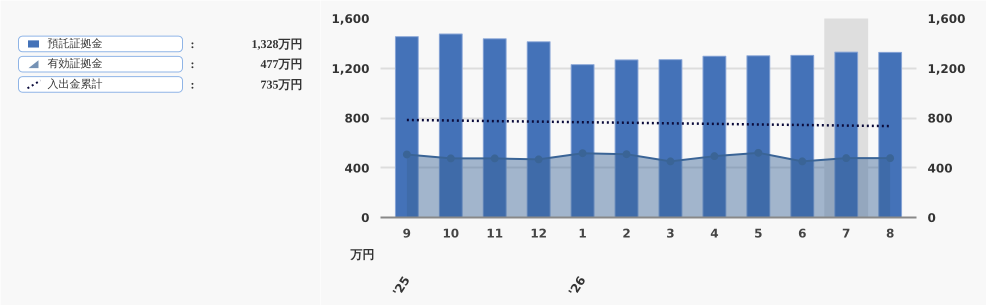  Describe the element at coordinates (75, 83) in the screenshot. I see `legend-label: 入出金累計` at that location.